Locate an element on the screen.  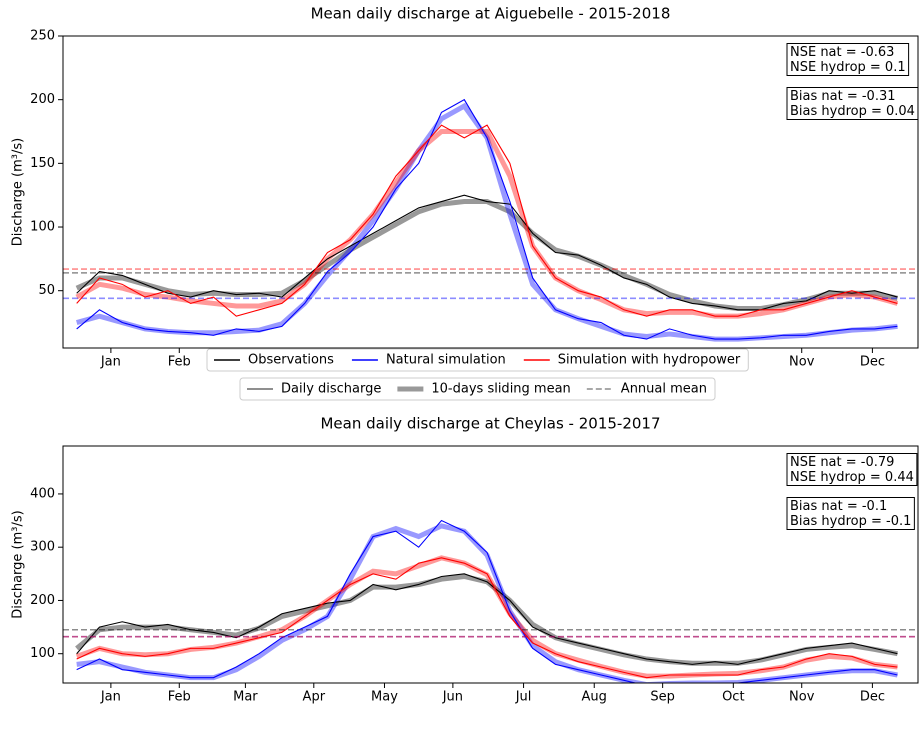
annotation-line: Bias nat = -0.1 is located at coordinates (838, 506).